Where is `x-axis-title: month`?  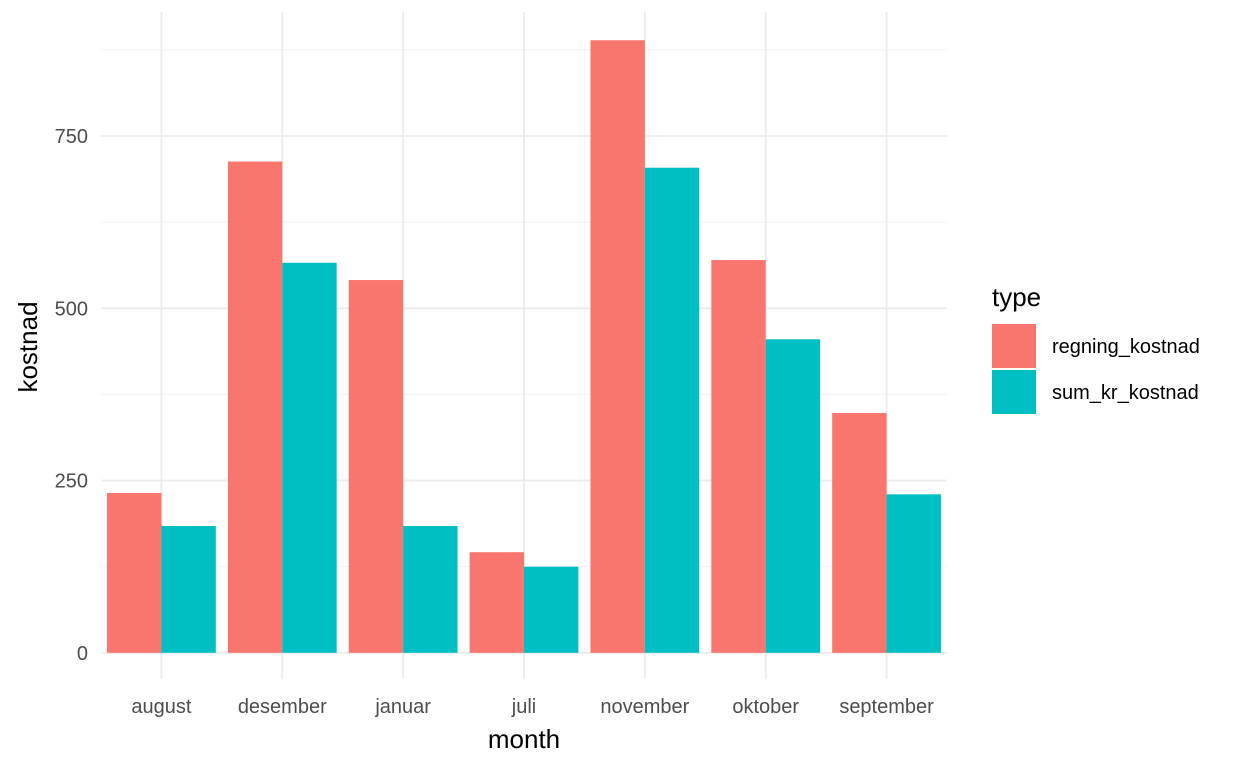
x-axis-title: month is located at coordinates (524, 739).